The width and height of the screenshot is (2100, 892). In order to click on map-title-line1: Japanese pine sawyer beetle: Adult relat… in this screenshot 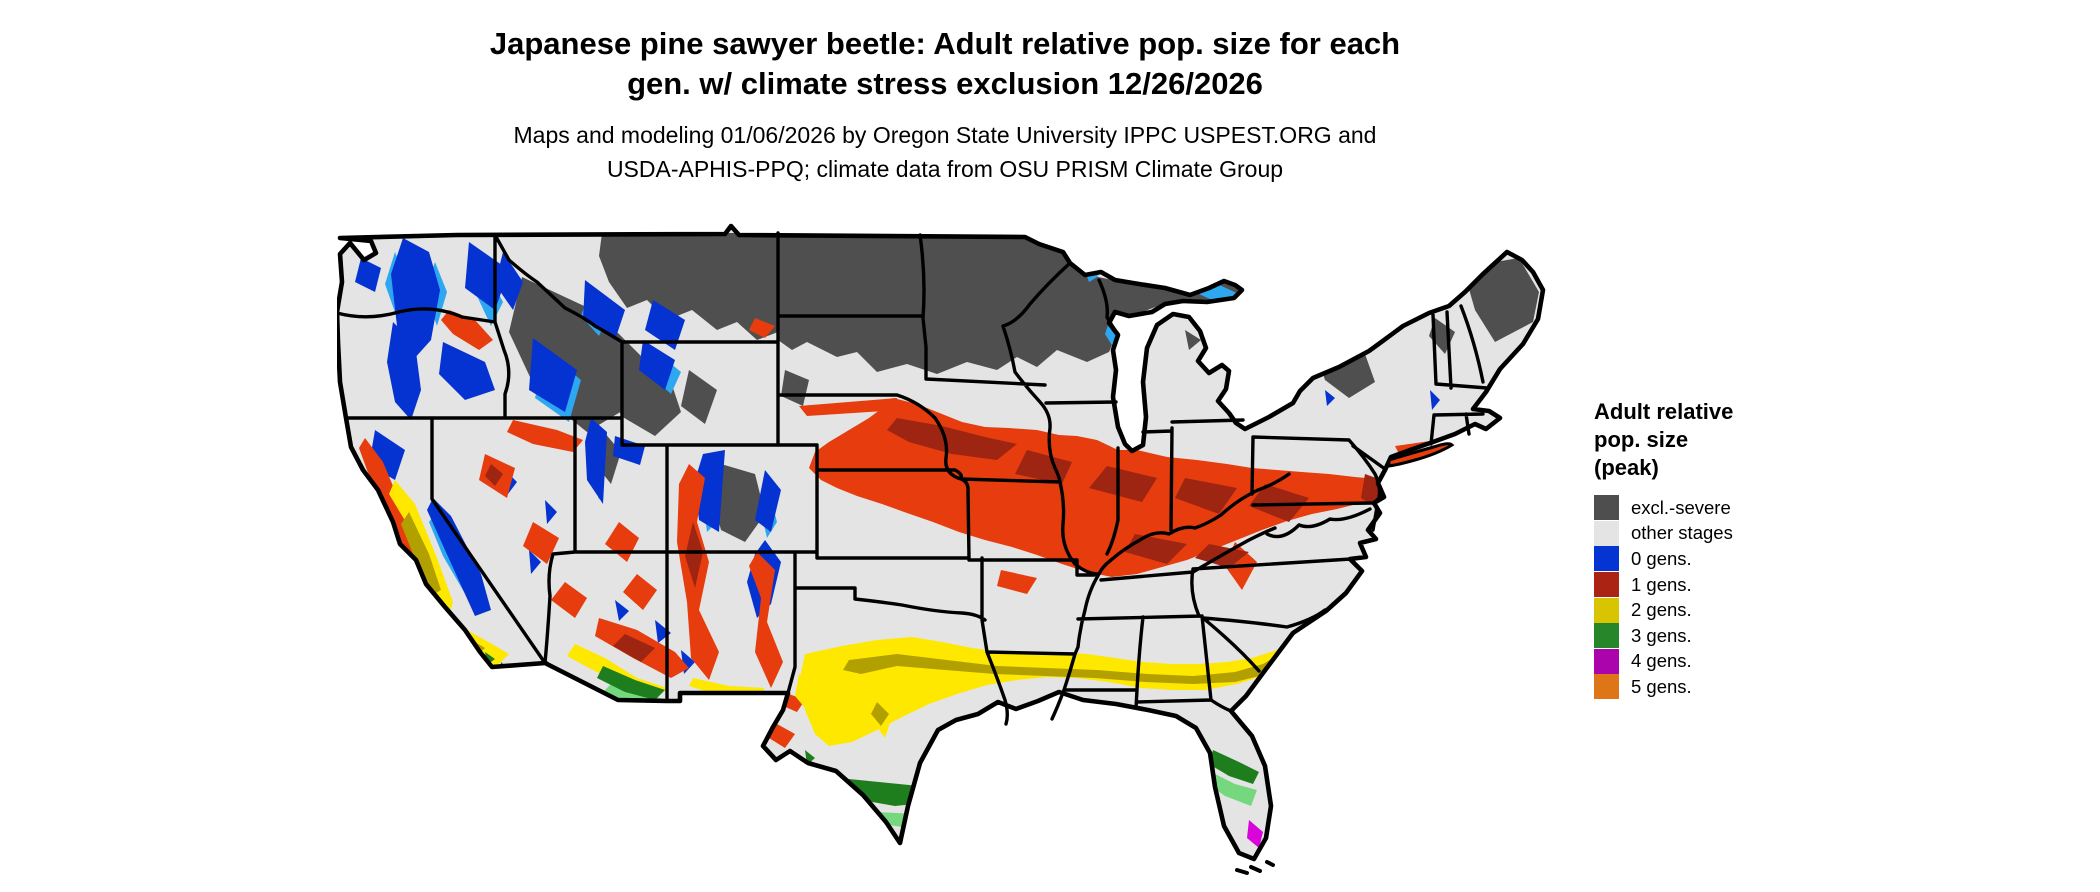, I will do `click(945, 43)`.